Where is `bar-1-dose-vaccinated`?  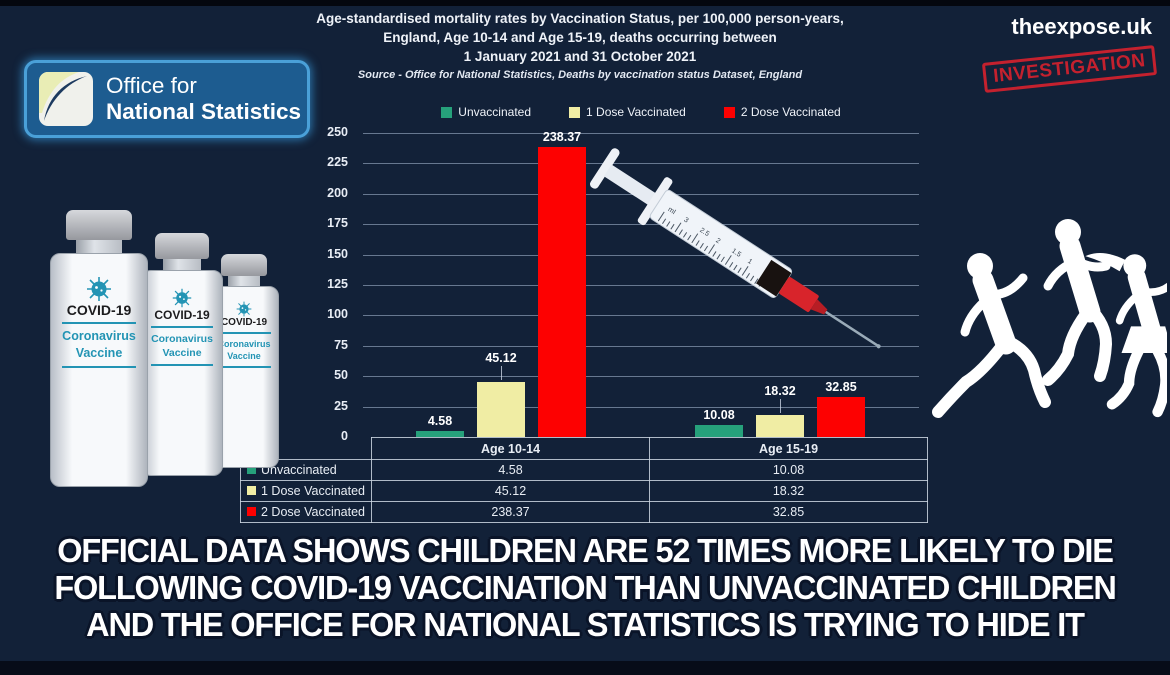
bar-1-dose-vaccinated is located at coordinates (501, 409).